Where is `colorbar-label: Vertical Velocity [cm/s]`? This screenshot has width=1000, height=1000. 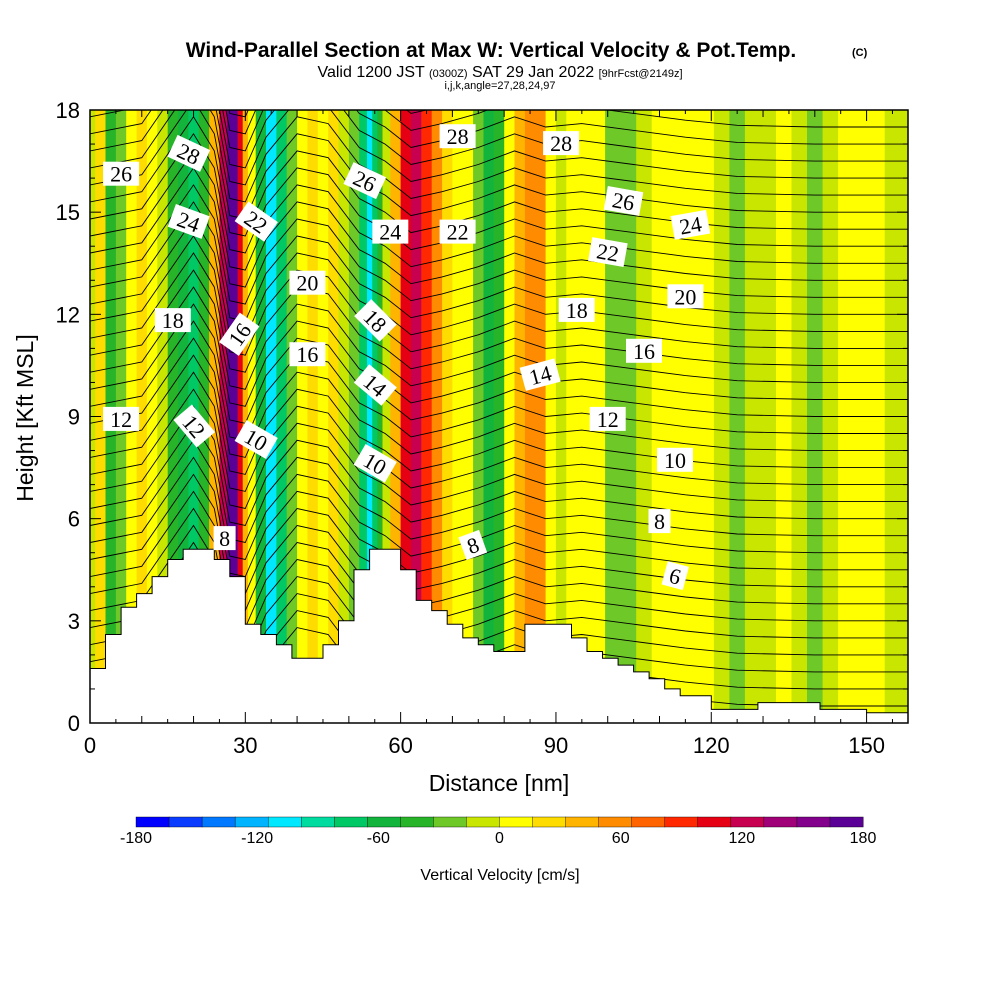
colorbar-label: Vertical Velocity [cm/s] is located at coordinates (499, 875).